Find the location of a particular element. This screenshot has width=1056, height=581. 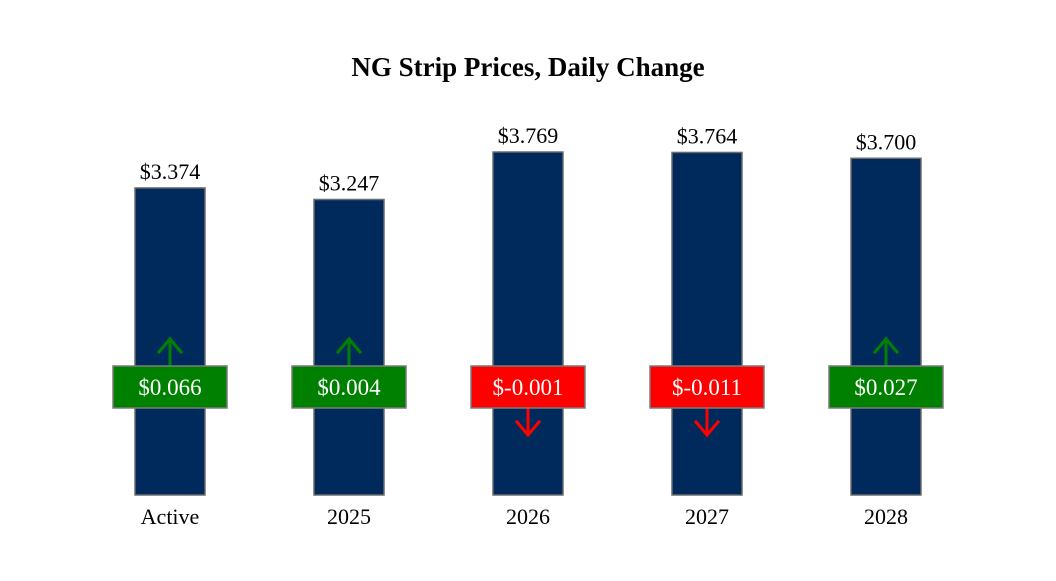

change-label: $0.027 is located at coordinates (885, 387).